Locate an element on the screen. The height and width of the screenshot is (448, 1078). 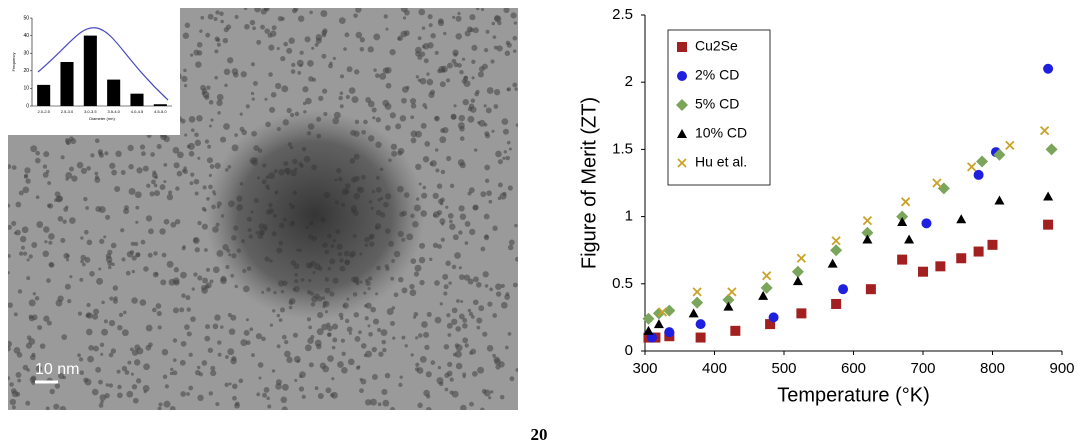
bar is located at coordinates (67, 84).